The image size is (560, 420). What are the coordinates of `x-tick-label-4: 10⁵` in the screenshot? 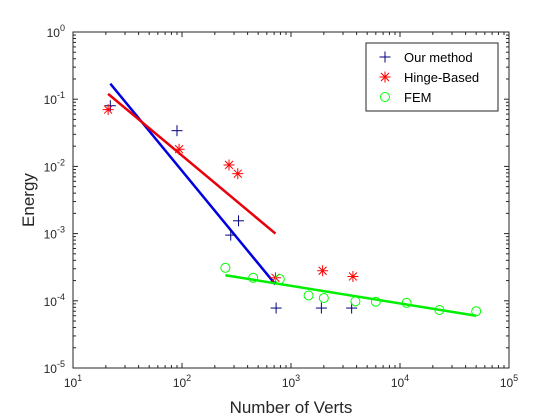 It's located at (509, 381).